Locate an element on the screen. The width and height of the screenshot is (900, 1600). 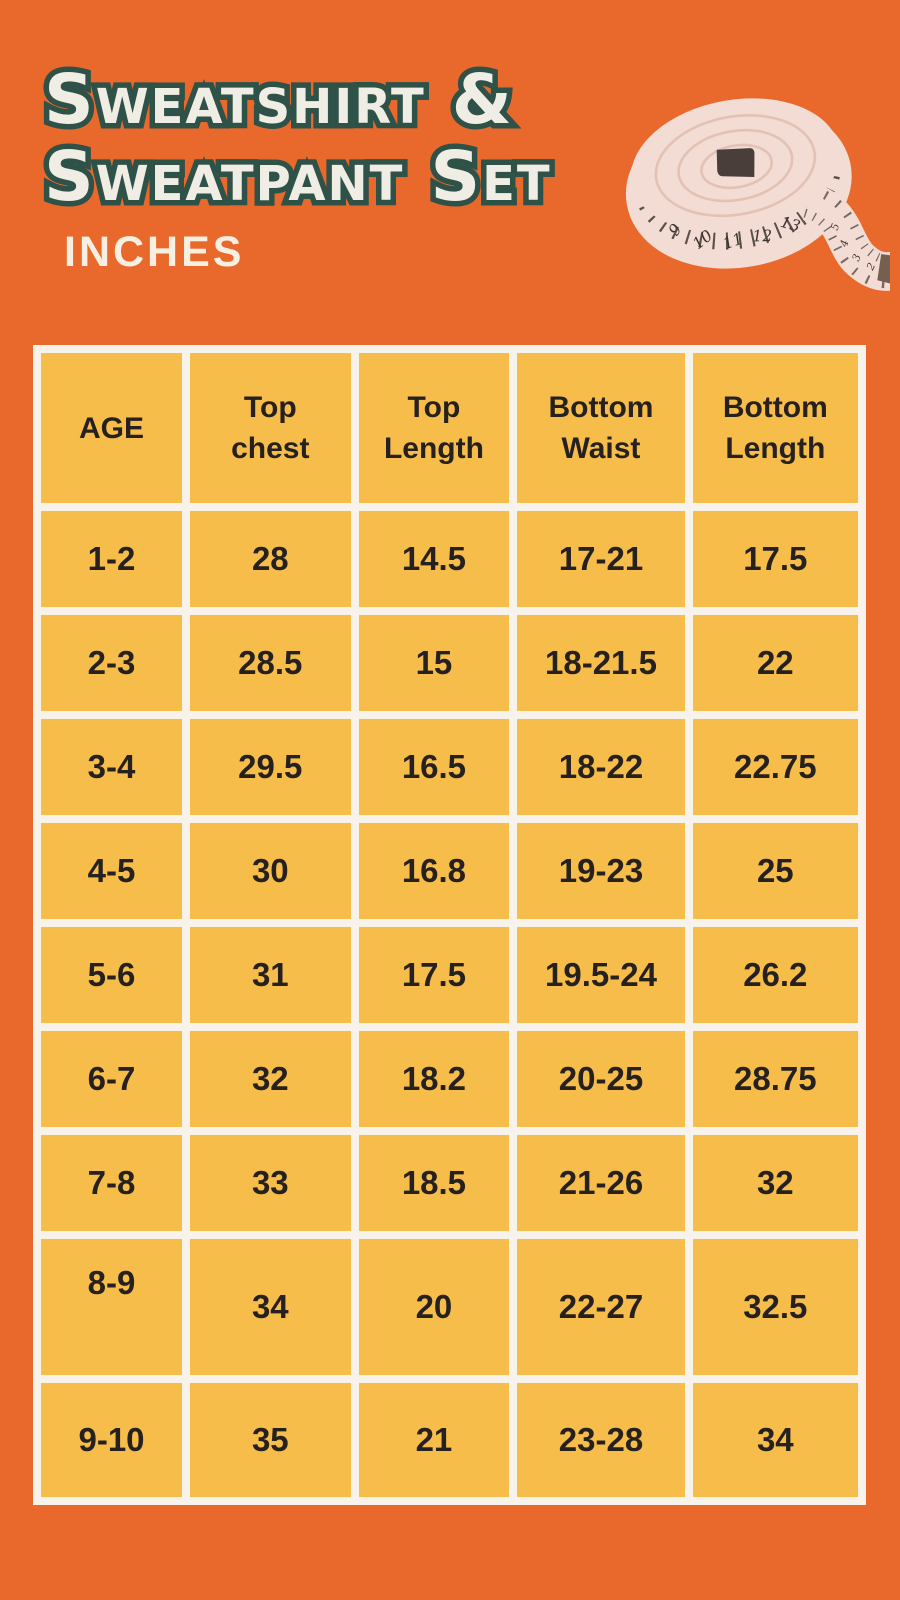
size-value: 28 is located at coordinates (270, 558).